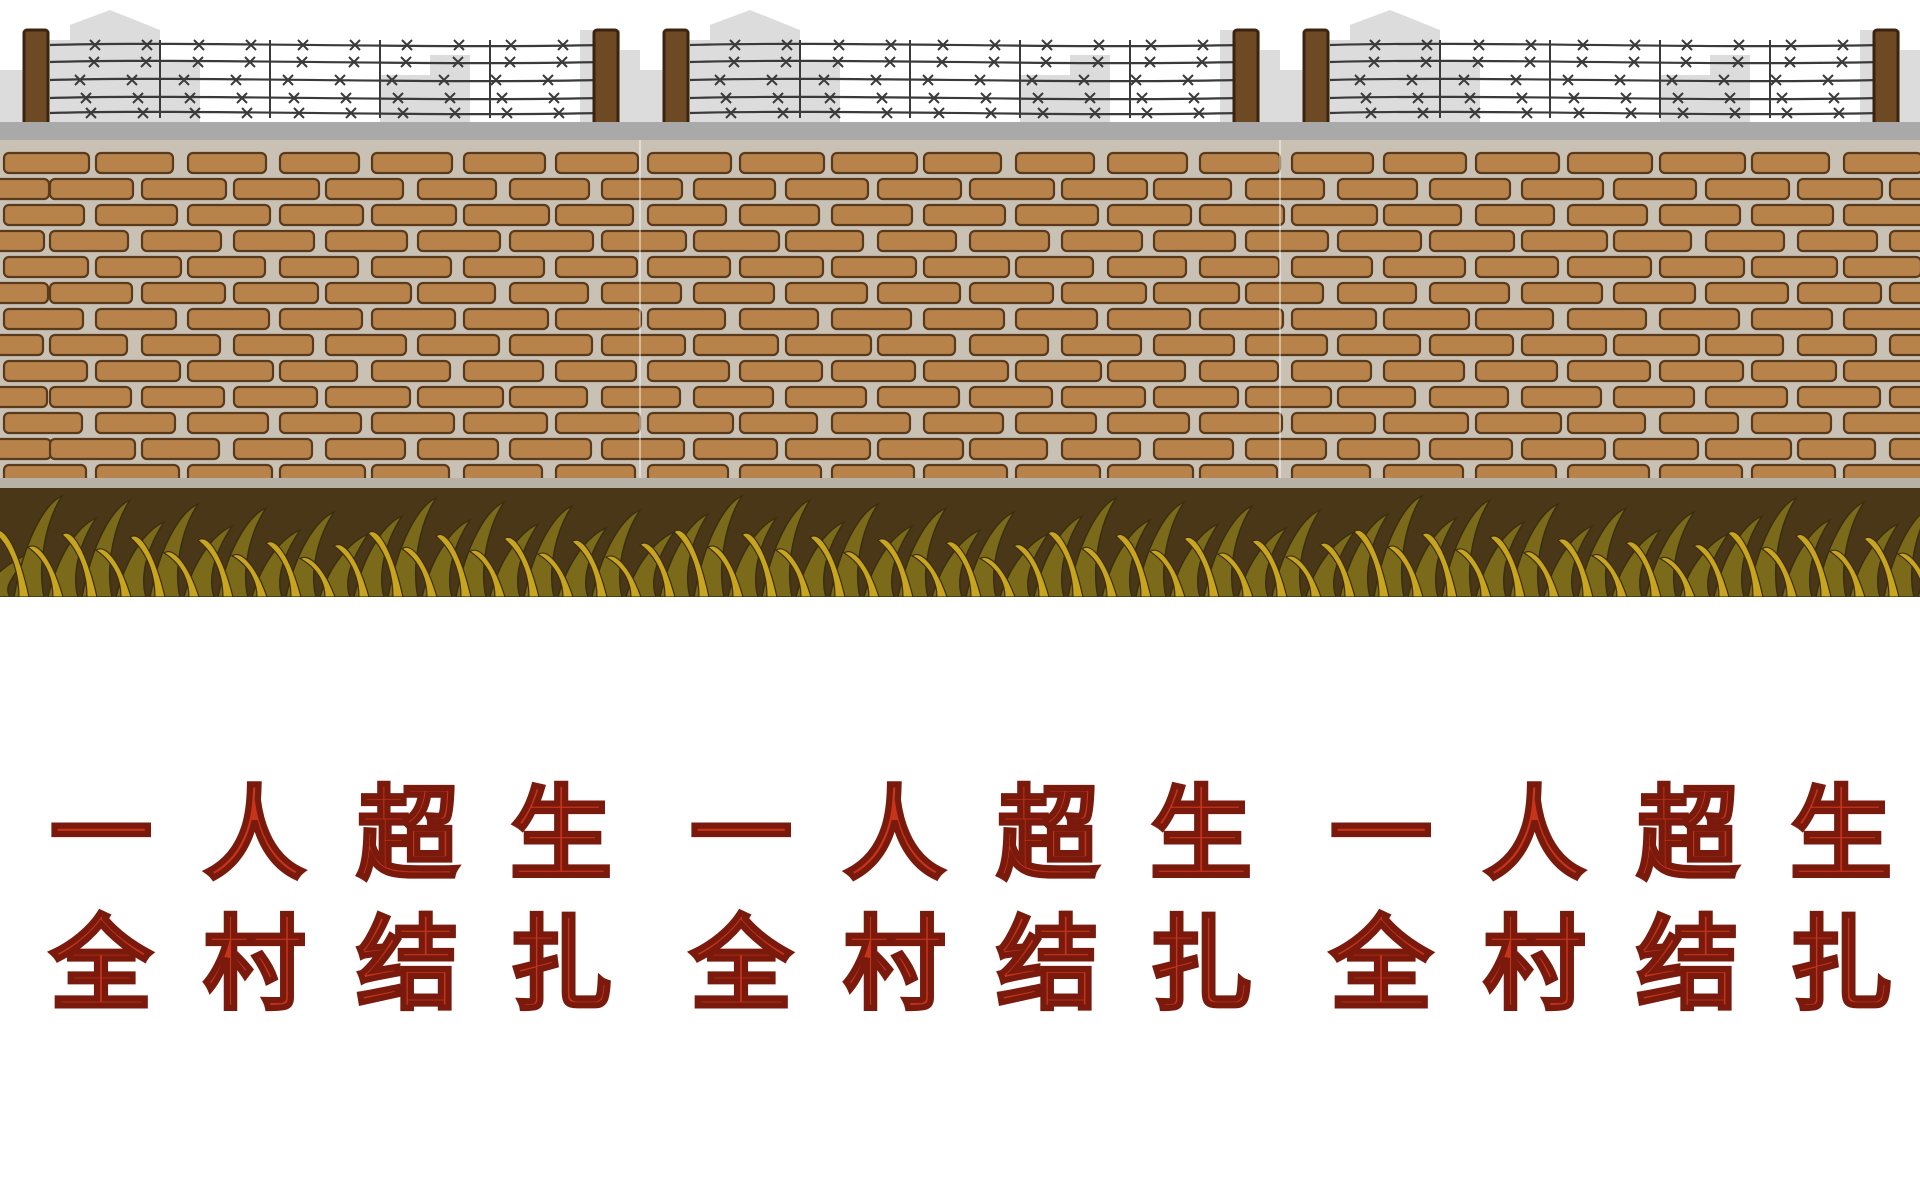  Describe the element at coordinates (971, 965) in the screenshot. I see `slogan-line-2: 全 村 结 扎` at that location.